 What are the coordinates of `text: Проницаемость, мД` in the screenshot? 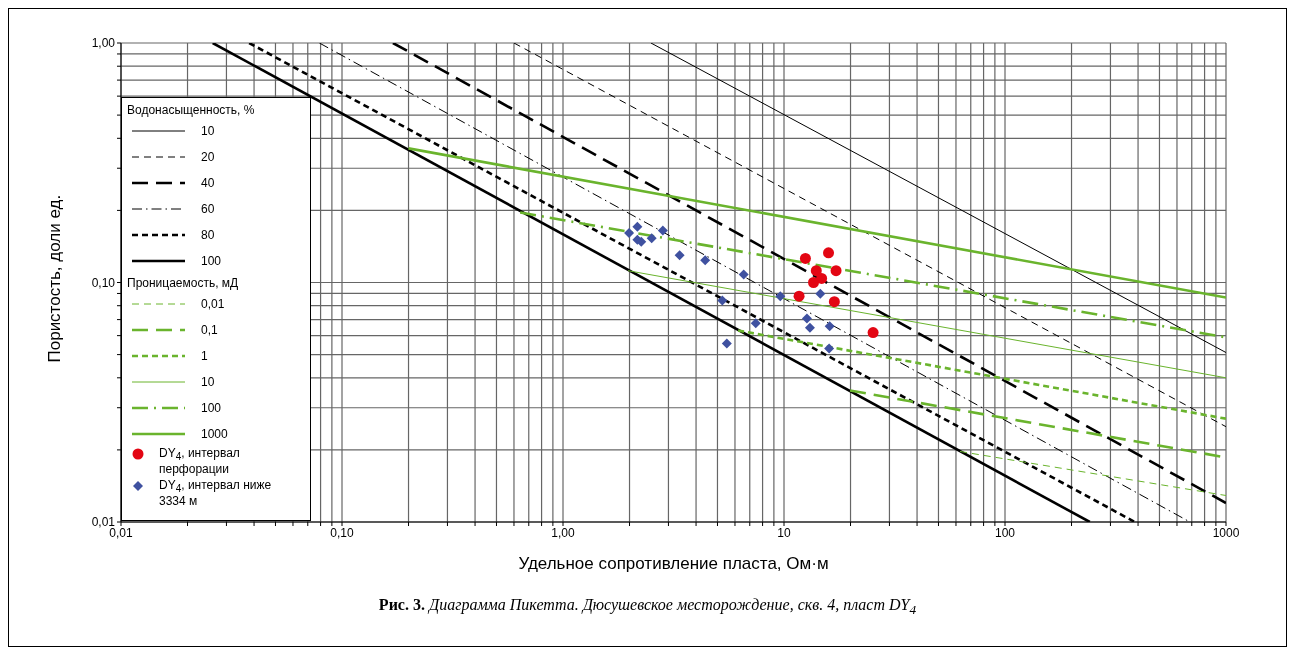 It's located at (183, 283).